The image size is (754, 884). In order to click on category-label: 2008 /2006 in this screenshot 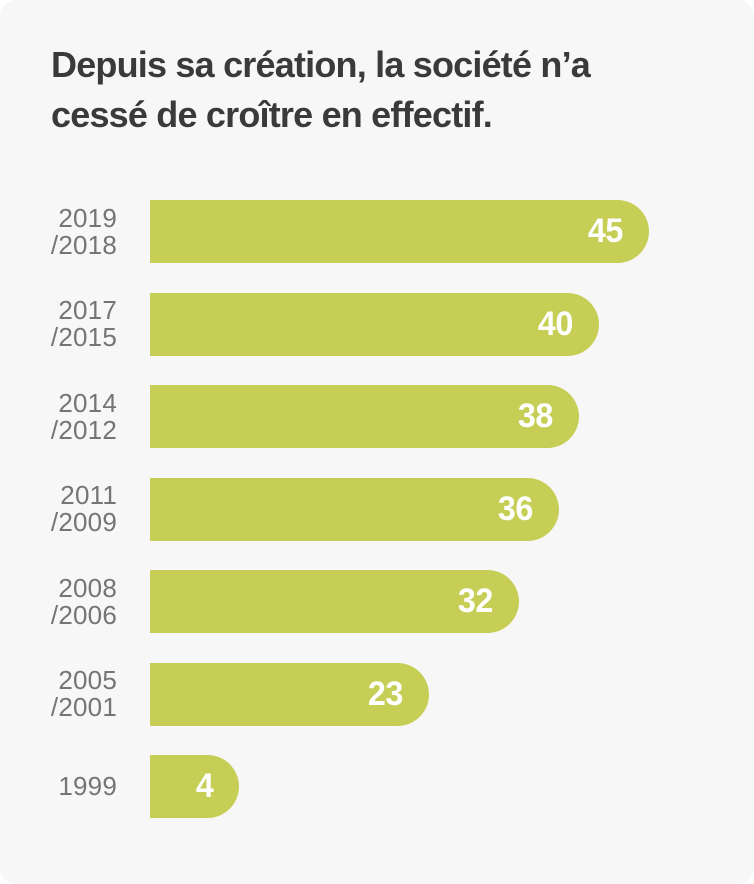, I will do `click(83, 601)`.